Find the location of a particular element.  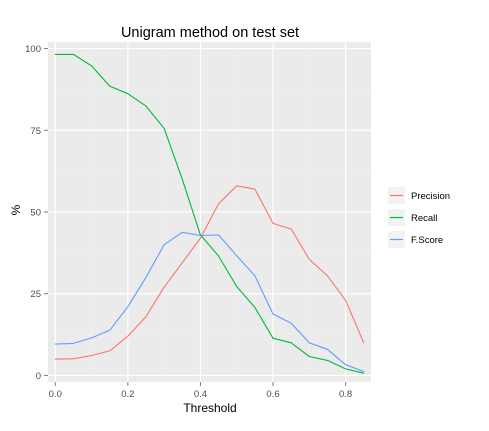

y-axis-label: % is located at coordinates (16, 209).